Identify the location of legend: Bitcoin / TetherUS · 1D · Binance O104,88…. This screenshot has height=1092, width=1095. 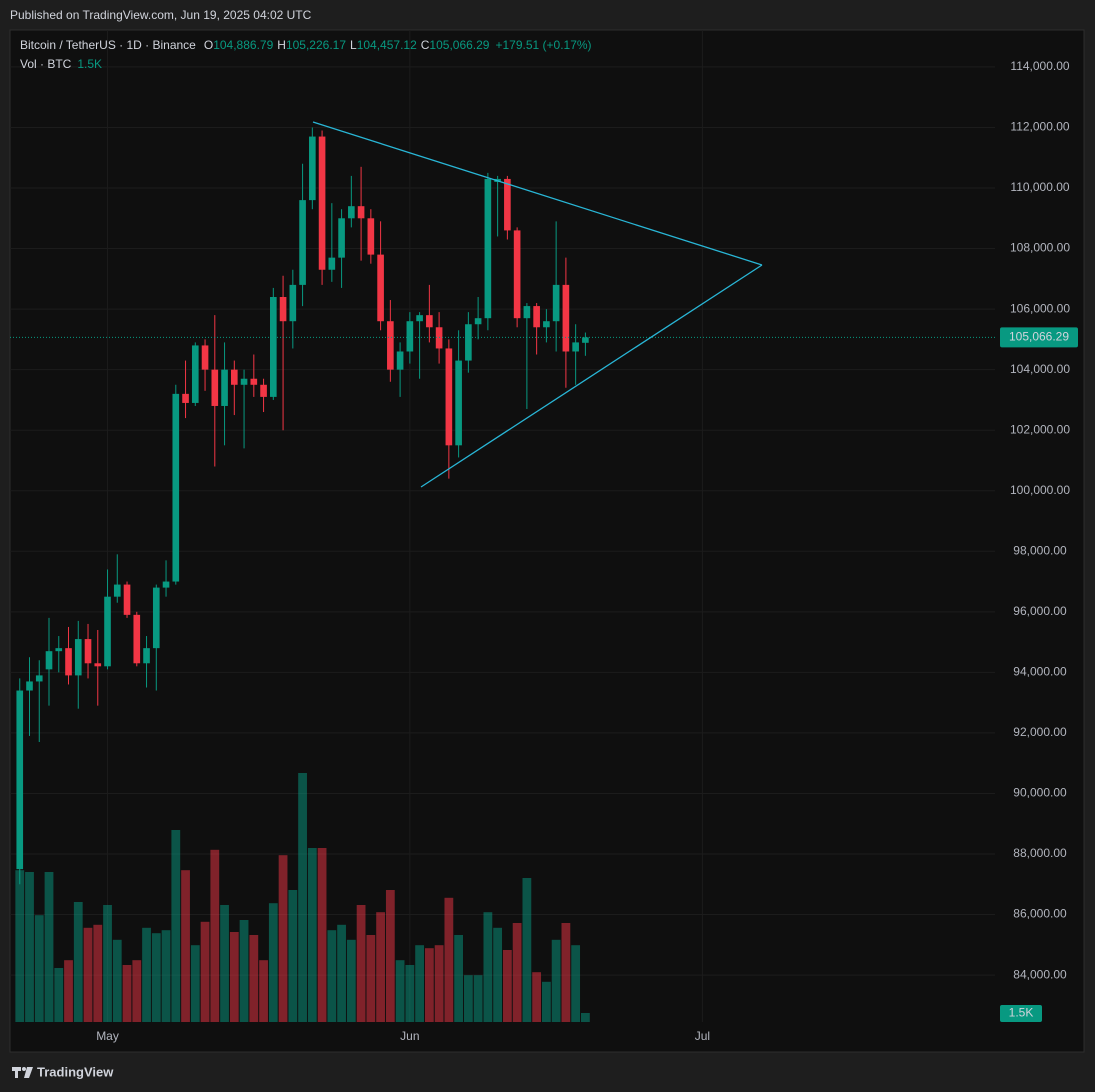
(306, 45).